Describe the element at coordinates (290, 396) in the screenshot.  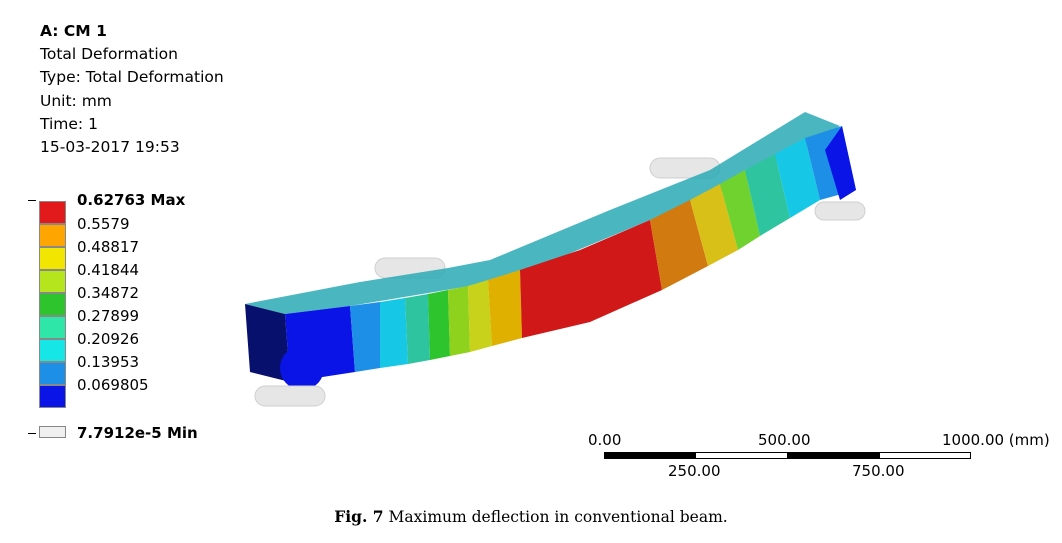
I see `support-roller-left-bottom` at that location.